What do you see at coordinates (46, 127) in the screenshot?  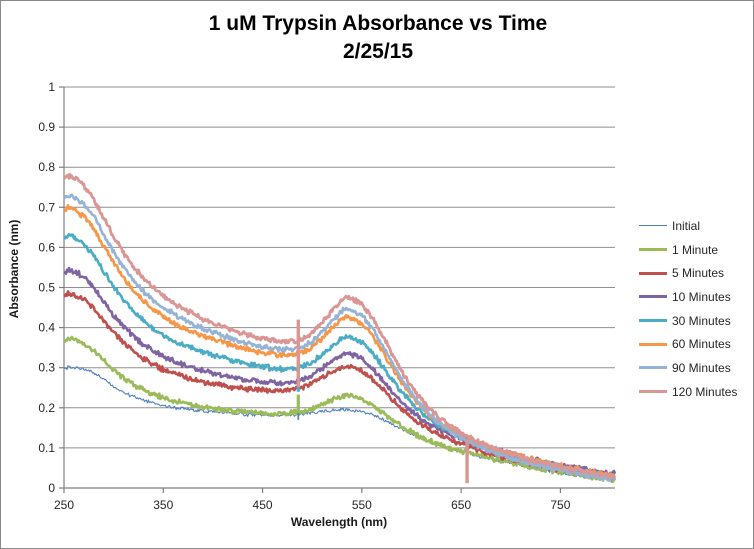 I see `y-tick-label: 0.9` at bounding box center [46, 127].